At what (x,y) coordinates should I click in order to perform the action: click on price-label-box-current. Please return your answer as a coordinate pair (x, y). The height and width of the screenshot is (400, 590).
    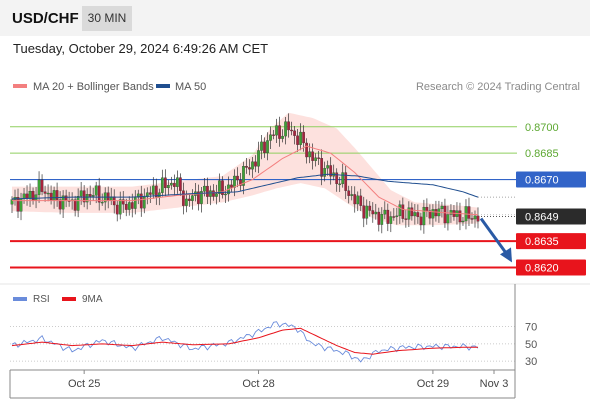
    Looking at the image, I should click on (551, 216).